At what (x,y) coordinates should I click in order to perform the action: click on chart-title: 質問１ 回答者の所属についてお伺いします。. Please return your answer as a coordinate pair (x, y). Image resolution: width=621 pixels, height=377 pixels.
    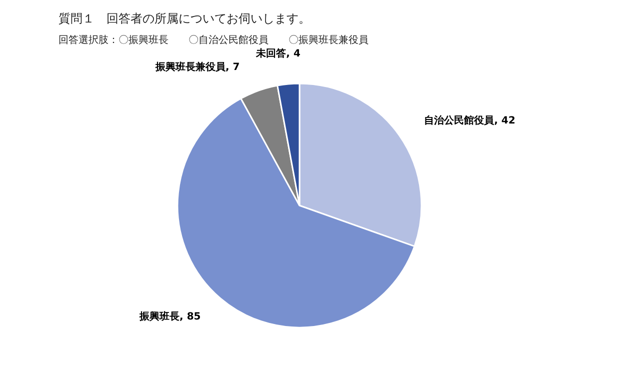
    Looking at the image, I should click on (184, 19).